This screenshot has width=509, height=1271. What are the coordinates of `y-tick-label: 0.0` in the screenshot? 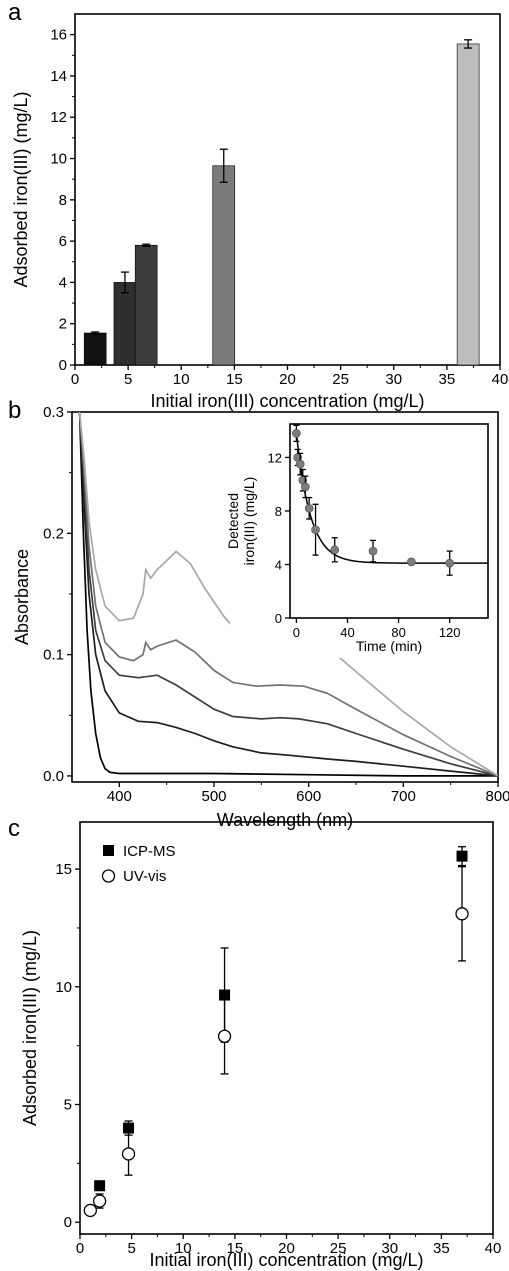 It's located at (53, 776).